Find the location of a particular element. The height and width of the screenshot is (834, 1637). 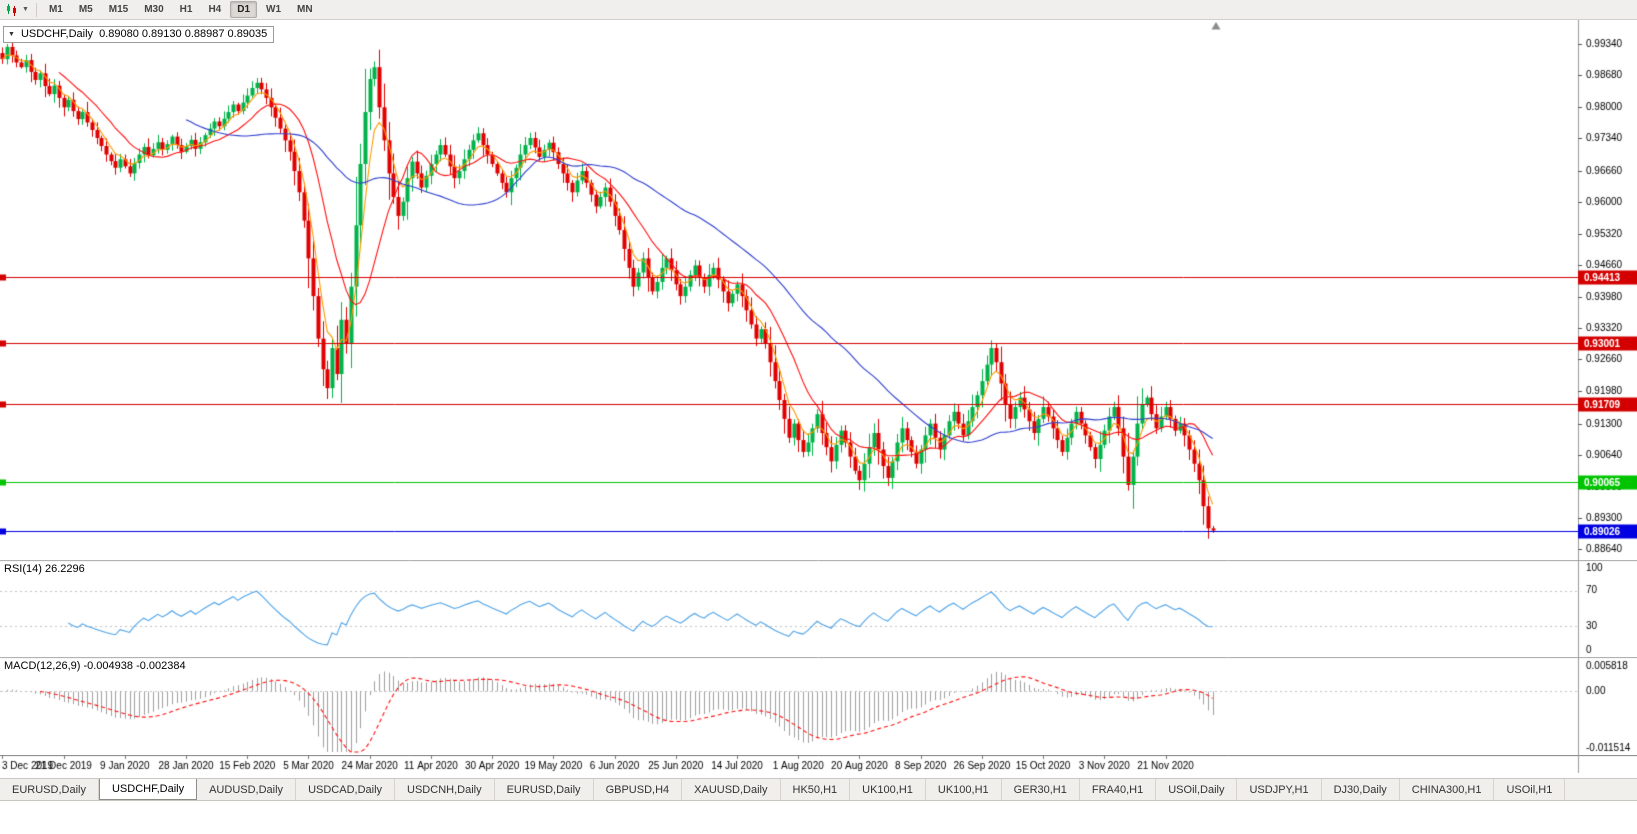

chart-type-group: ▼ is located at coordinates (17, 9).